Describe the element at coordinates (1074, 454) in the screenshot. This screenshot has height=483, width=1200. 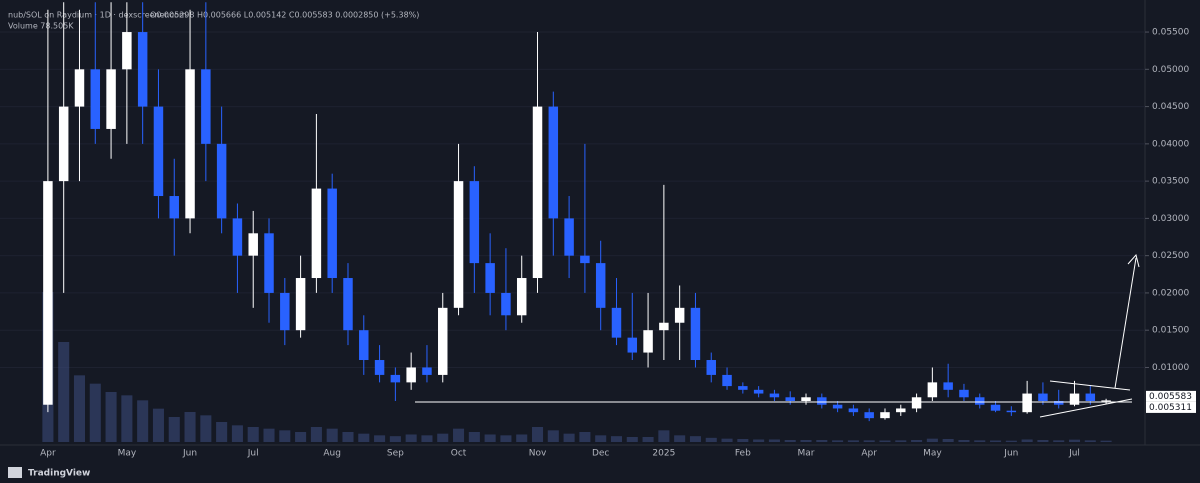
I see `x-tick-label: Jul` at that location.